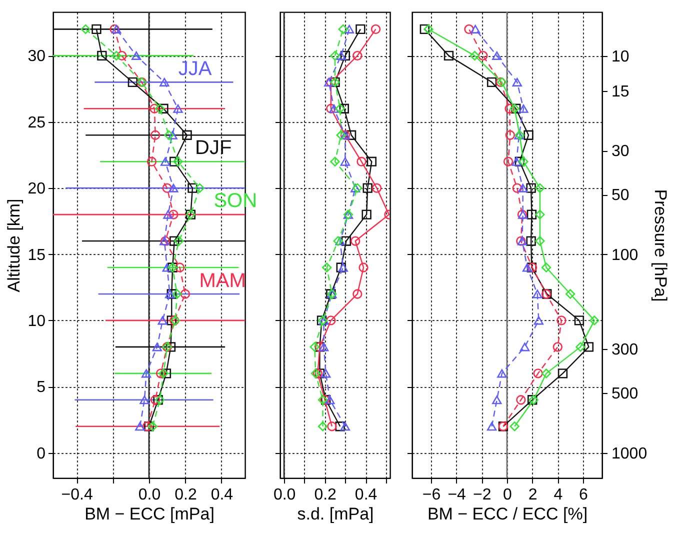  I want to click on y-tick-label: 25, so click(37, 123).